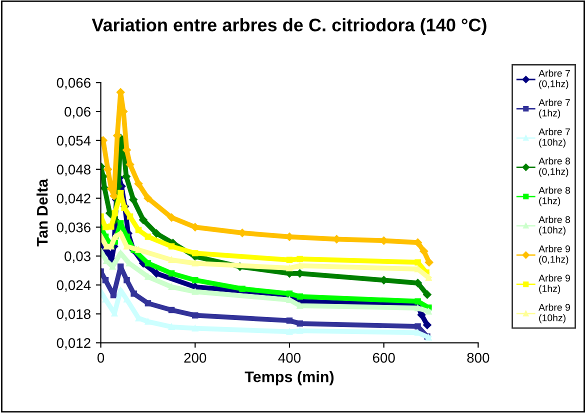 Image resolution: width=586 pixels, height=413 pixels. I want to click on x-tick-label: 800, so click(478, 357).